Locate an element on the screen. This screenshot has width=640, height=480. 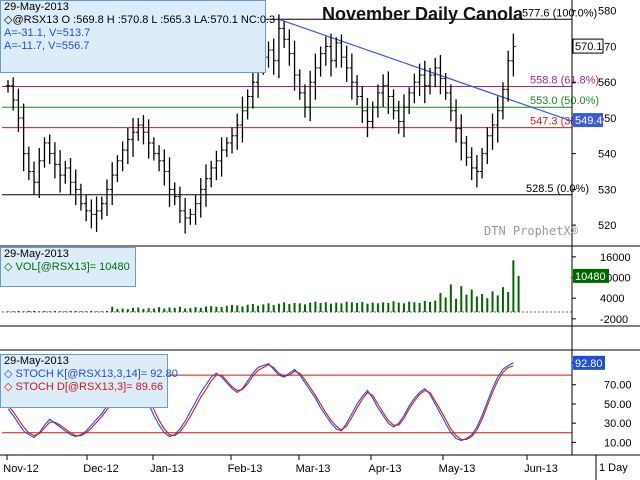
last-price-value: 570.1 is located at coordinates (589, 47).